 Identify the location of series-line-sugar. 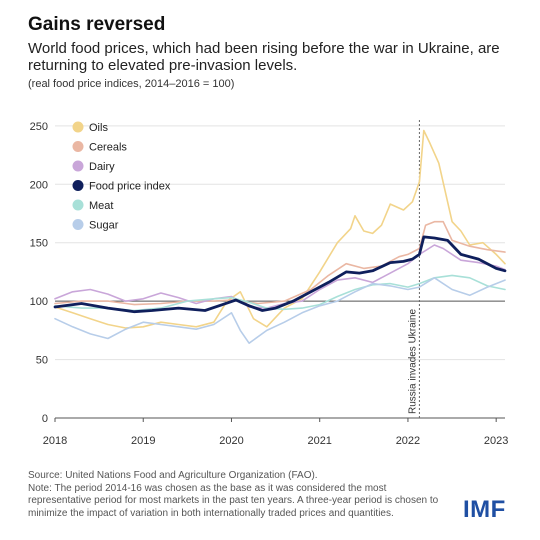
(280, 310).